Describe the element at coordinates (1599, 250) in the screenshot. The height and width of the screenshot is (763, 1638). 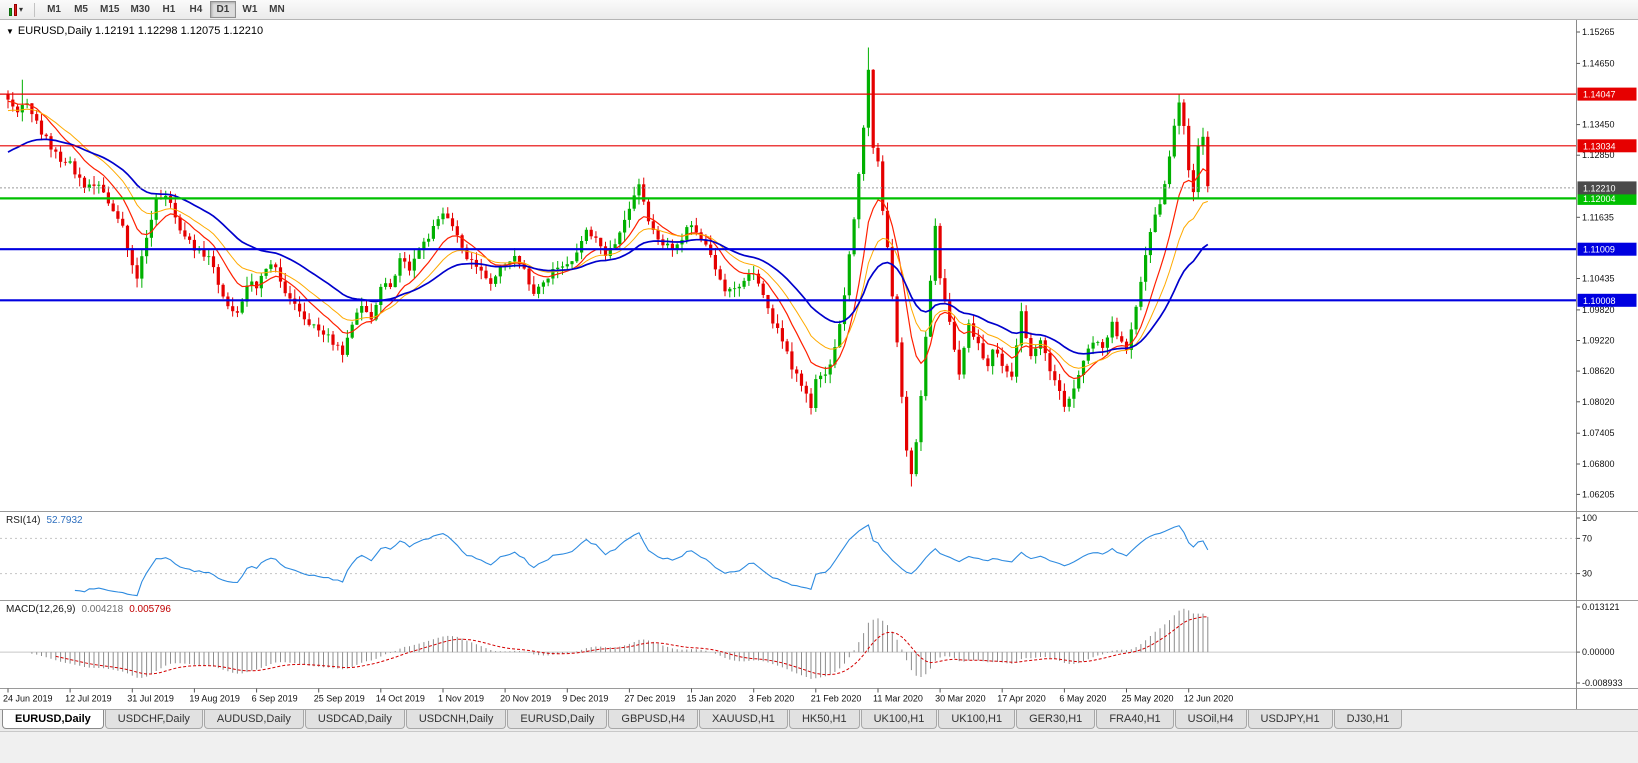
I see `price-label-text: 1.11009` at that location.